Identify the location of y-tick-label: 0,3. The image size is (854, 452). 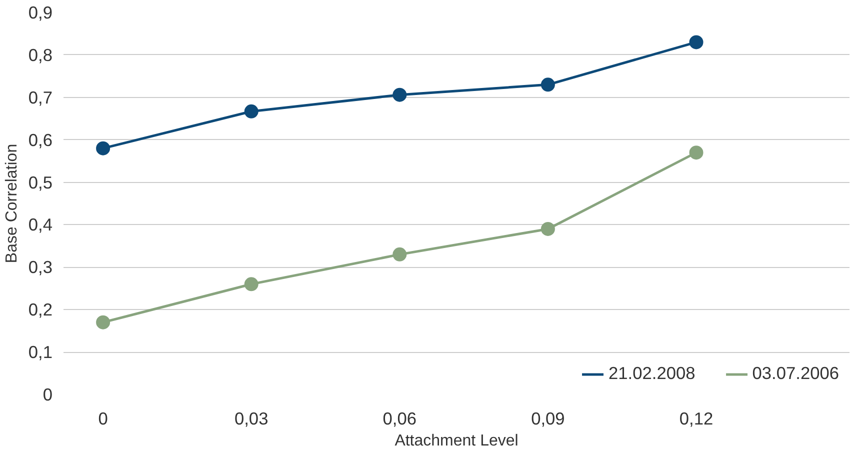
(40, 267).